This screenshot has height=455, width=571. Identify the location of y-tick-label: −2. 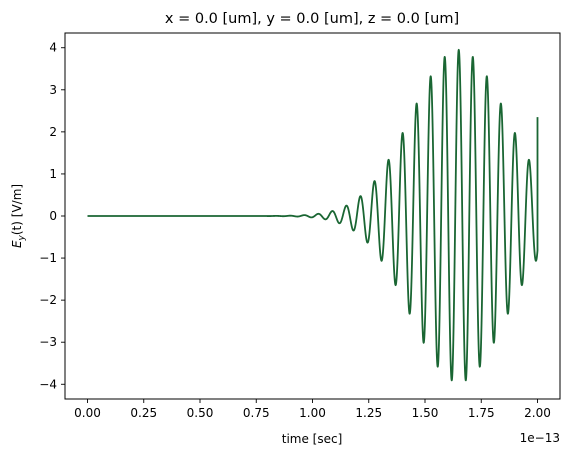
(48, 300).